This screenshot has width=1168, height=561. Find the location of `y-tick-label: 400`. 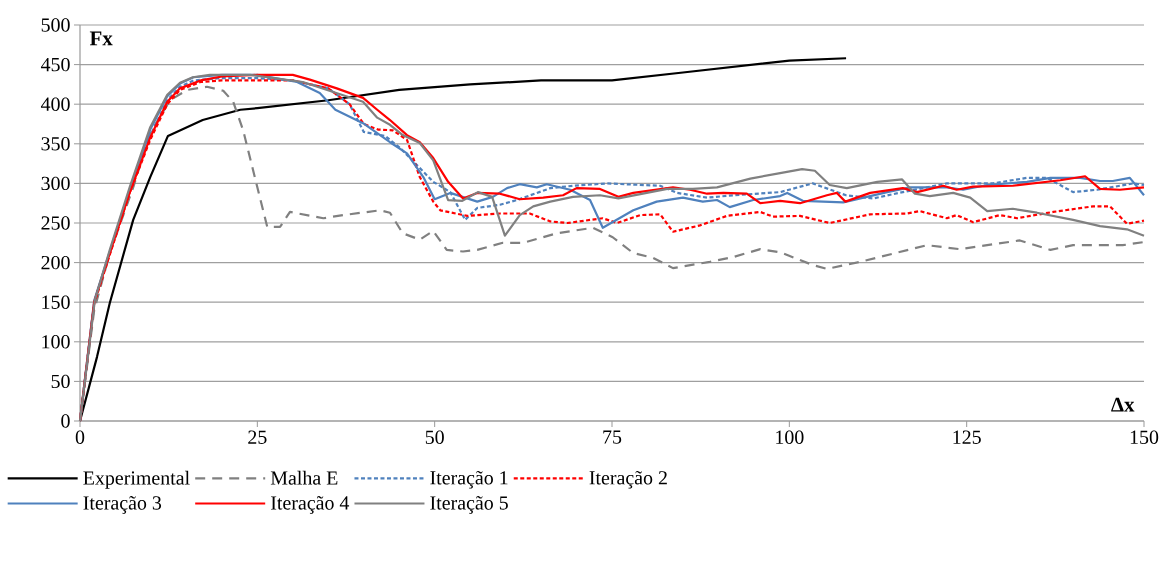

y-tick-label: 400 is located at coordinates (55, 104).